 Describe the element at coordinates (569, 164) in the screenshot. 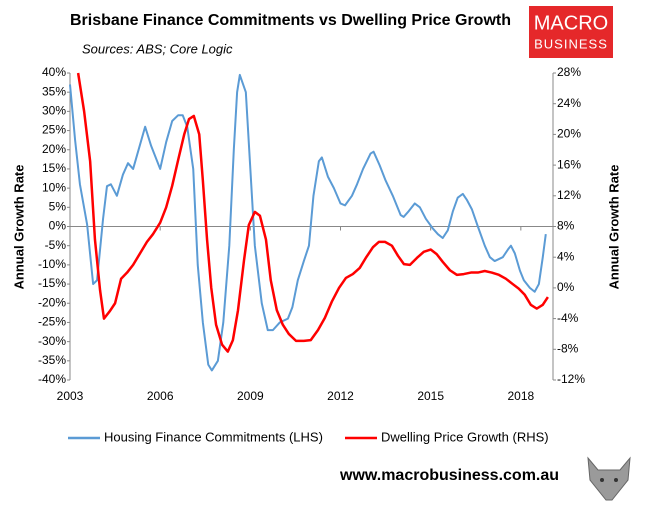

I see `y2-tick-label: 16%` at that location.